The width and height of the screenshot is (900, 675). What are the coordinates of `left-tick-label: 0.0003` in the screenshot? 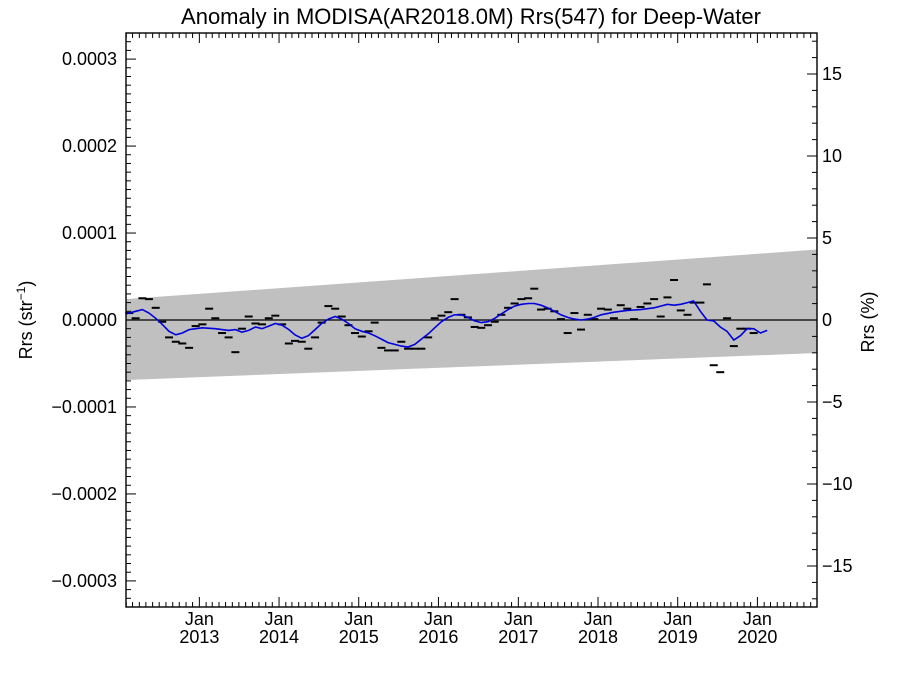 It's located at (89, 59).